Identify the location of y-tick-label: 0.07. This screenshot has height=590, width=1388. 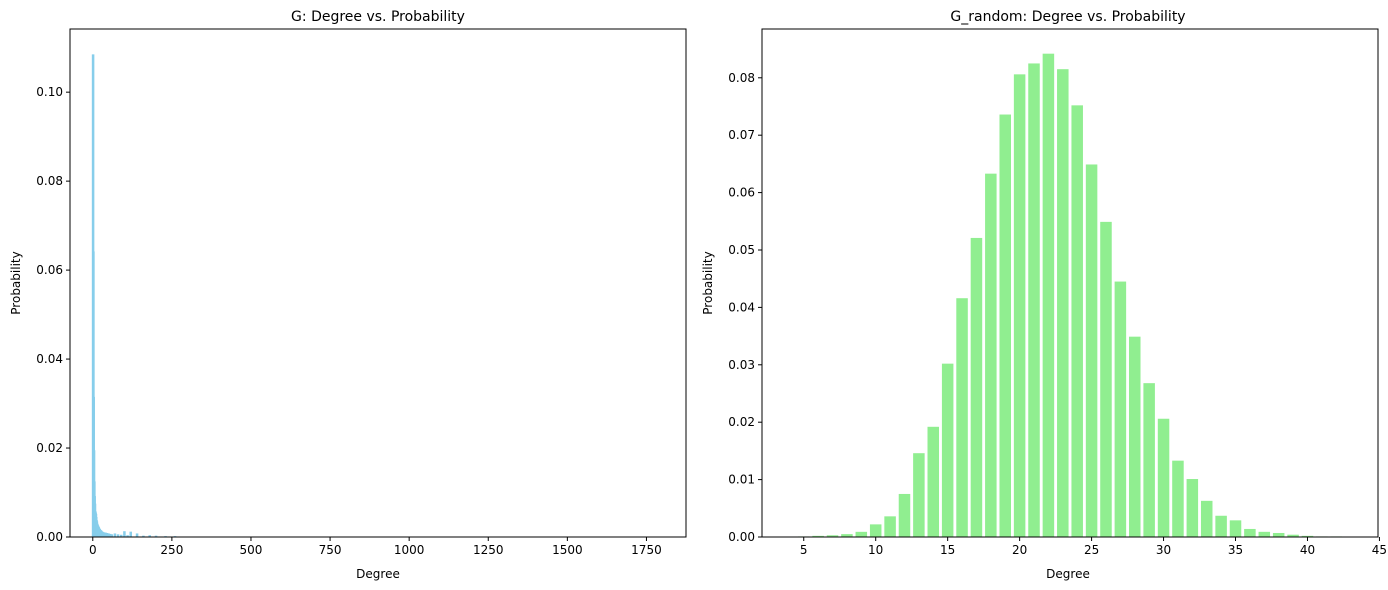
(741, 135).